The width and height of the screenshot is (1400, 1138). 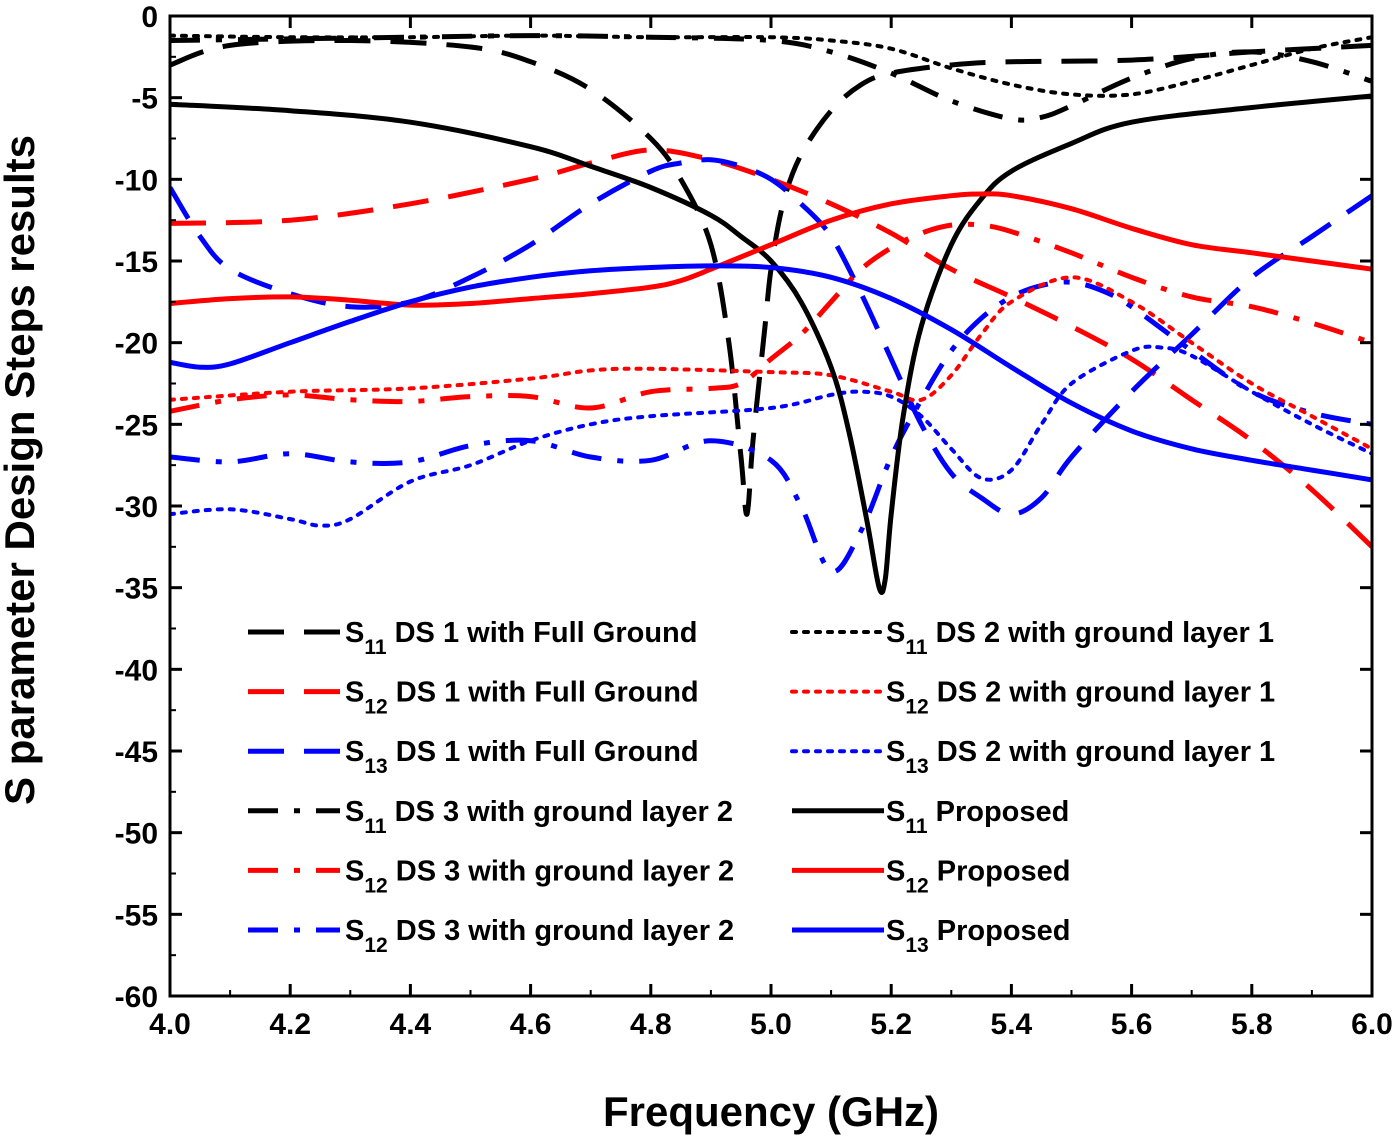 I want to click on legend-entry-1: S12 DS 1 with Full Ground, so click(x=473, y=698).